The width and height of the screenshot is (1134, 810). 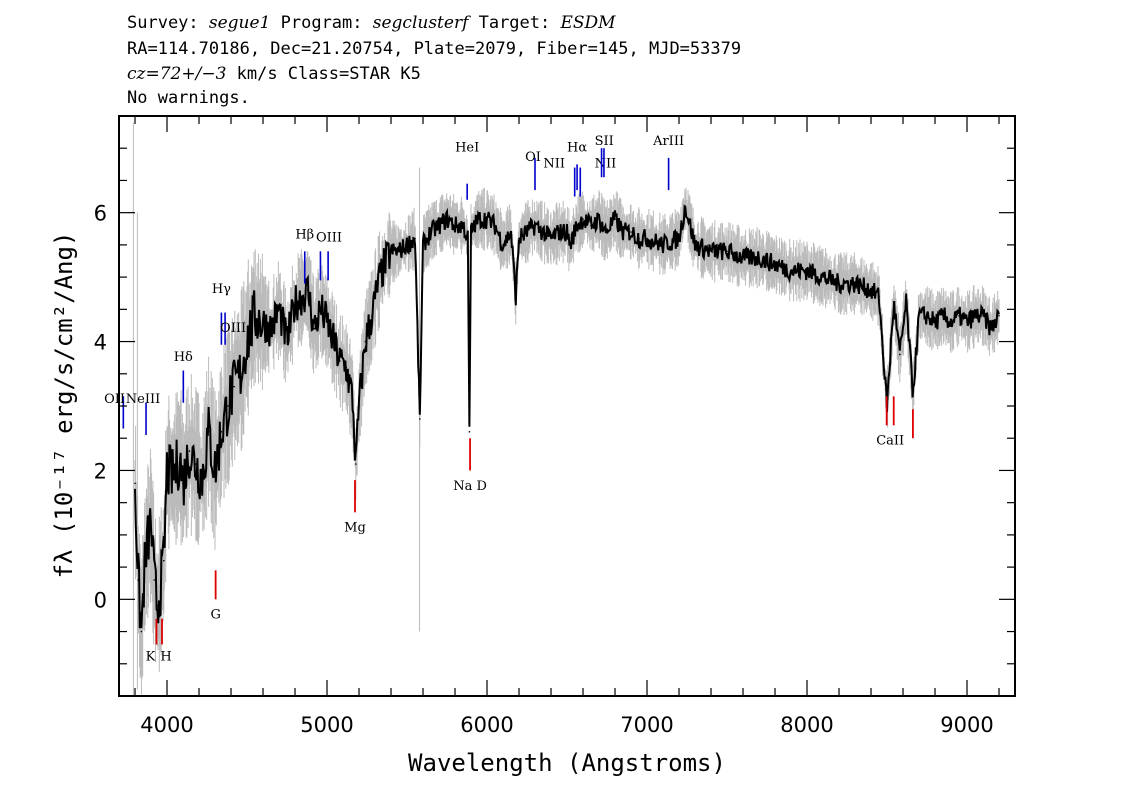 I want to click on x-tick-label: 8000, so click(x=806, y=725).